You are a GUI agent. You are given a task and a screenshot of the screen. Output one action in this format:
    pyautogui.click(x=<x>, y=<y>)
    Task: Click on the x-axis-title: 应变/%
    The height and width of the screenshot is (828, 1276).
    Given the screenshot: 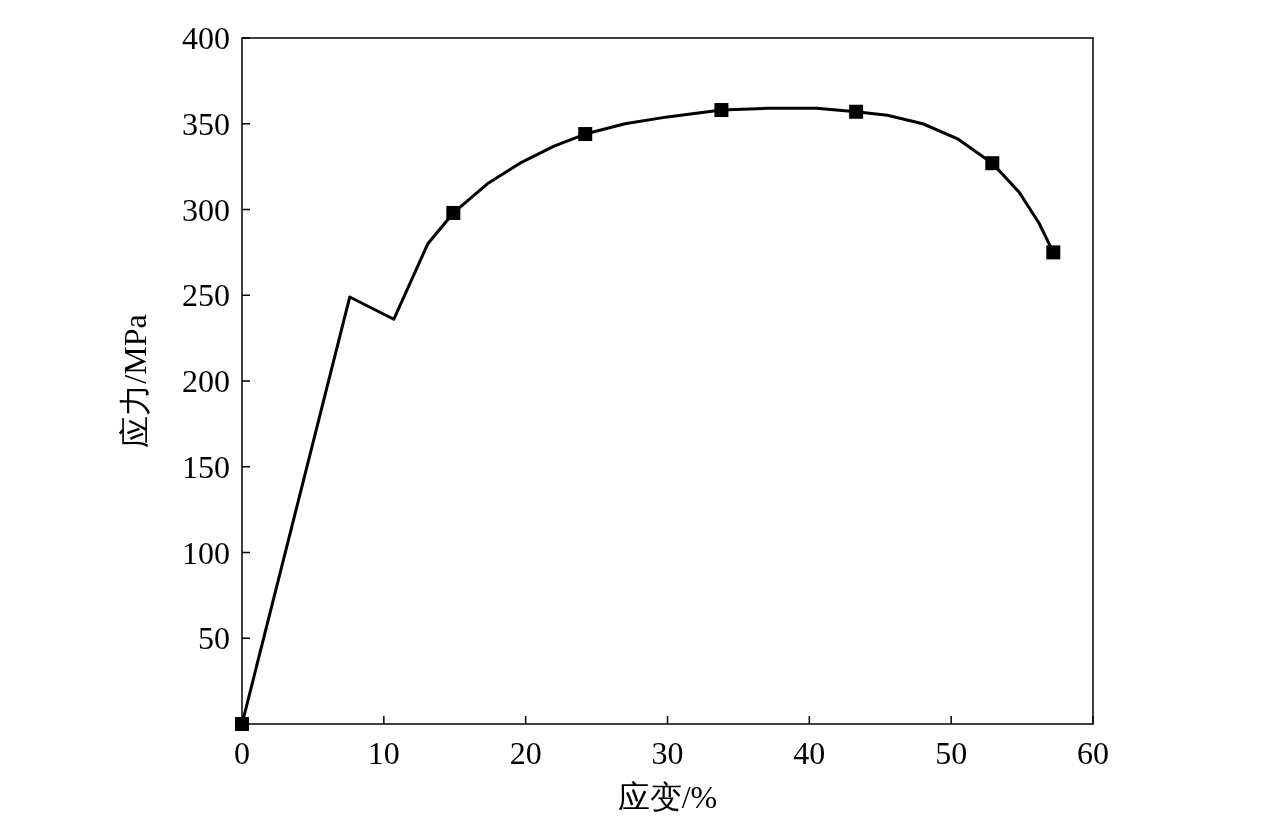 What is the action you would take?
    pyautogui.click(x=667, y=797)
    